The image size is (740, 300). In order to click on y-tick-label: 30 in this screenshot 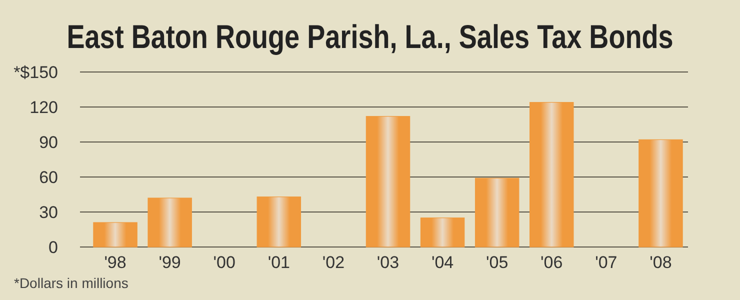, I will do `click(48, 212)`.